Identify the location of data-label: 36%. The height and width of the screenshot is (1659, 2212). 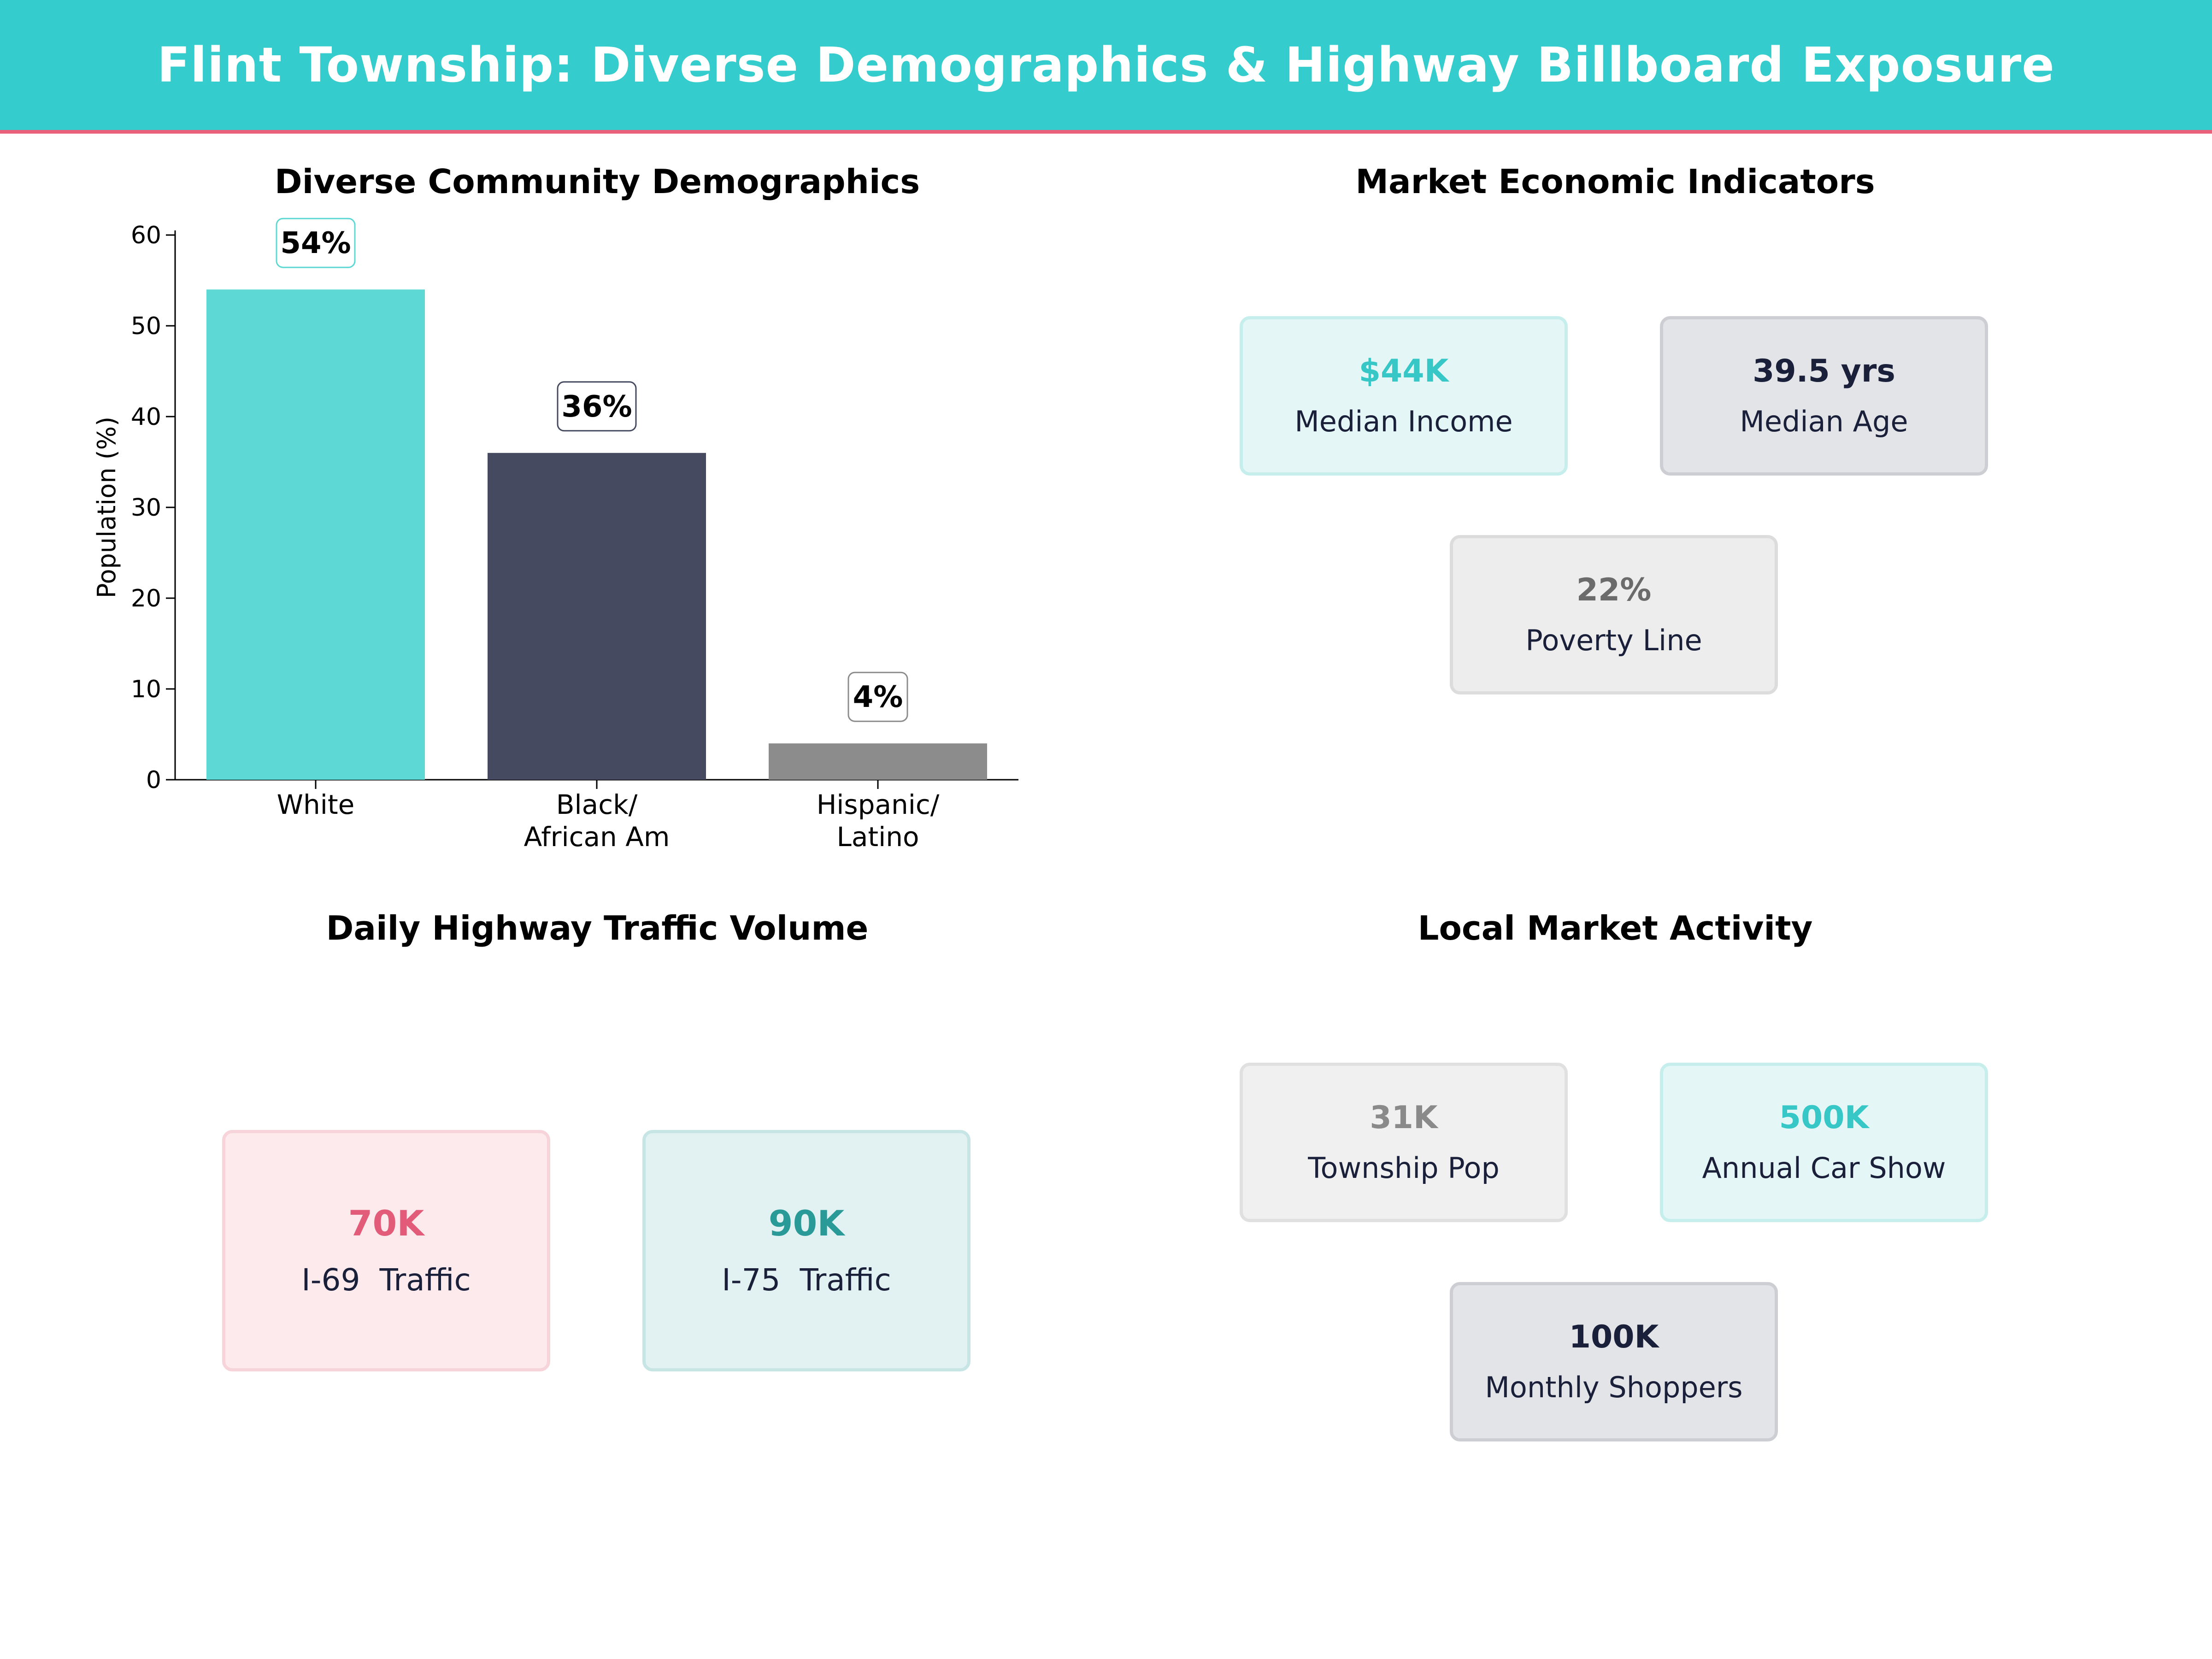
(596, 407).